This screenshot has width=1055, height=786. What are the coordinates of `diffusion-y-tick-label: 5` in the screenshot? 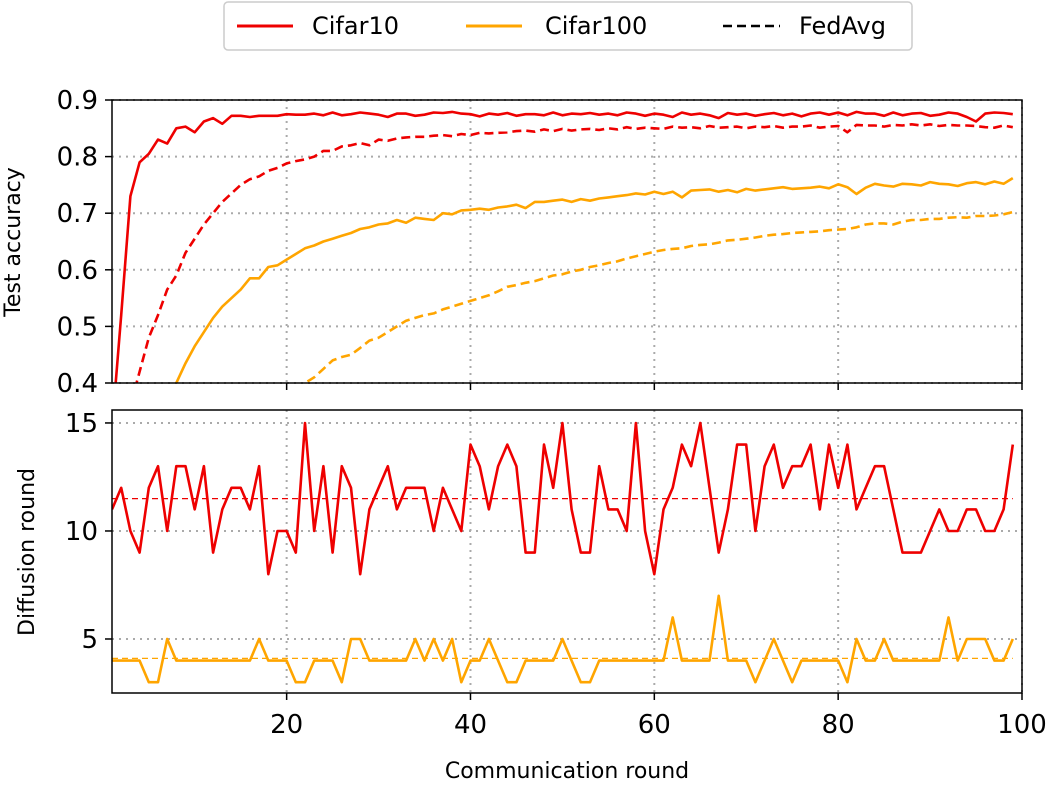 It's located at (89, 640).